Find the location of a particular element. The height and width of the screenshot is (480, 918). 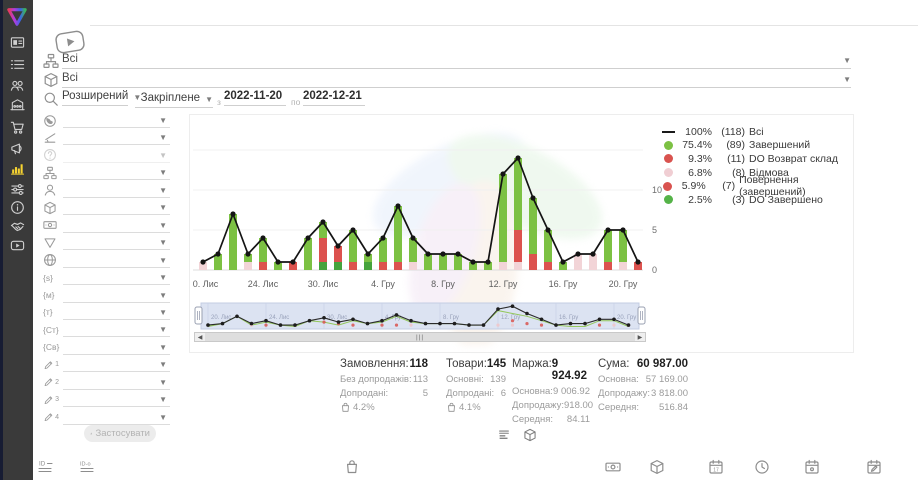

source-select: Всі ▼ is located at coordinates (456, 61).